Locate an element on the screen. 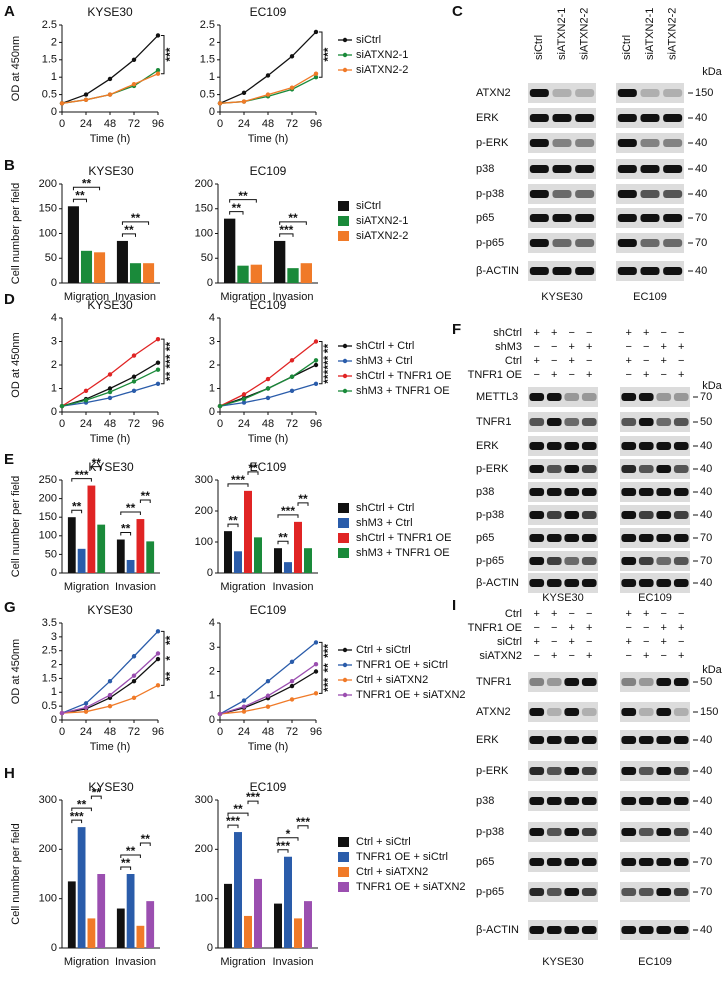  lane-label: siCtrl is located at coordinates (539, 47).